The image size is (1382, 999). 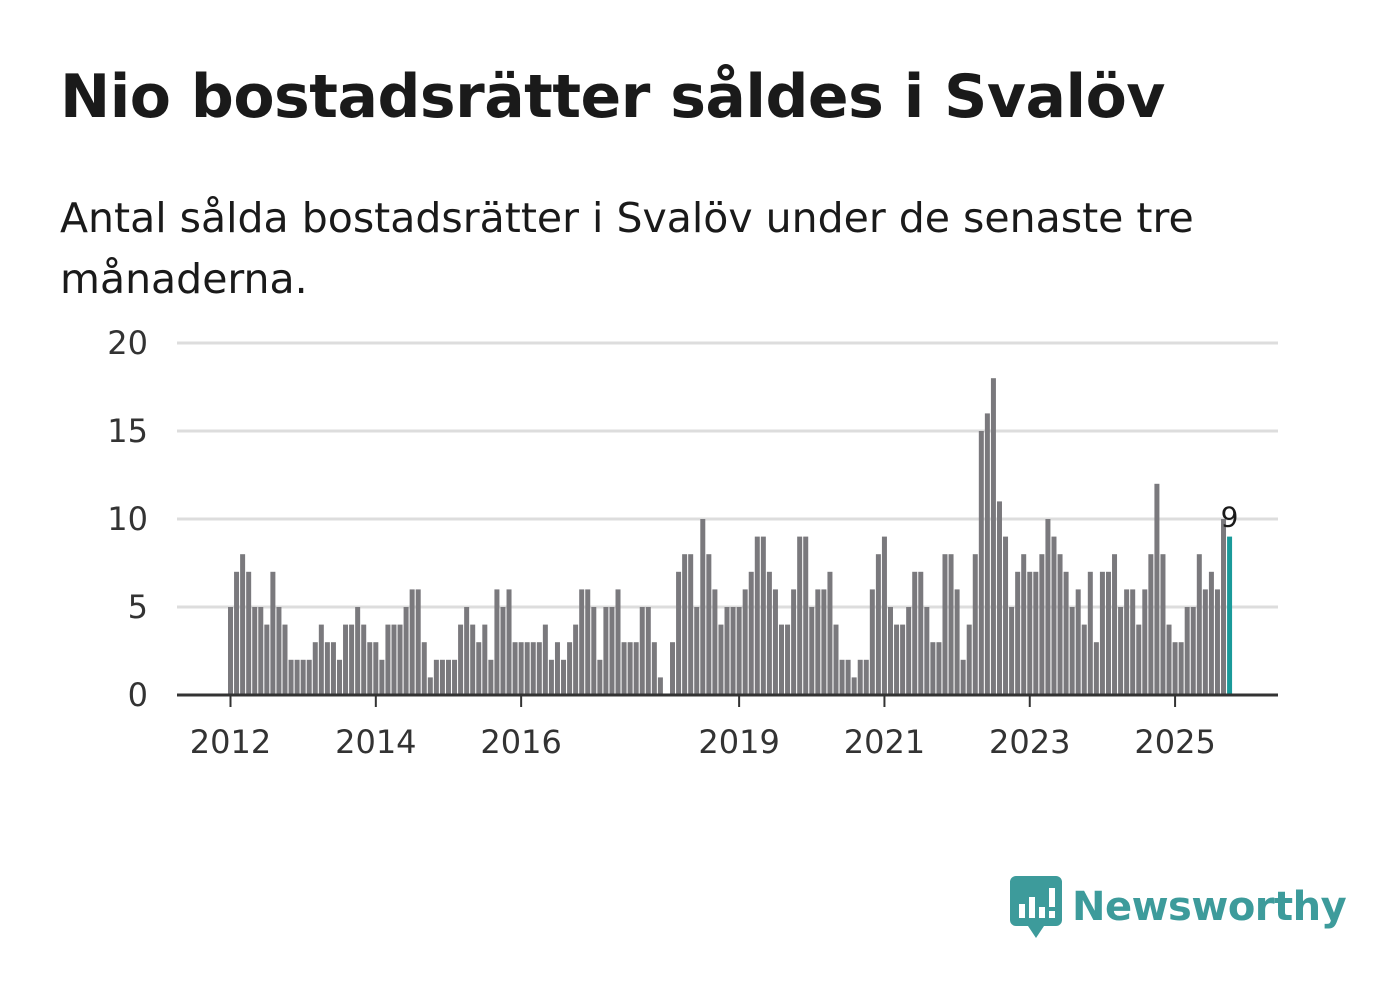 What do you see at coordinates (1230, 517) in the screenshot?
I see `highlight-value-label: 9` at bounding box center [1230, 517].